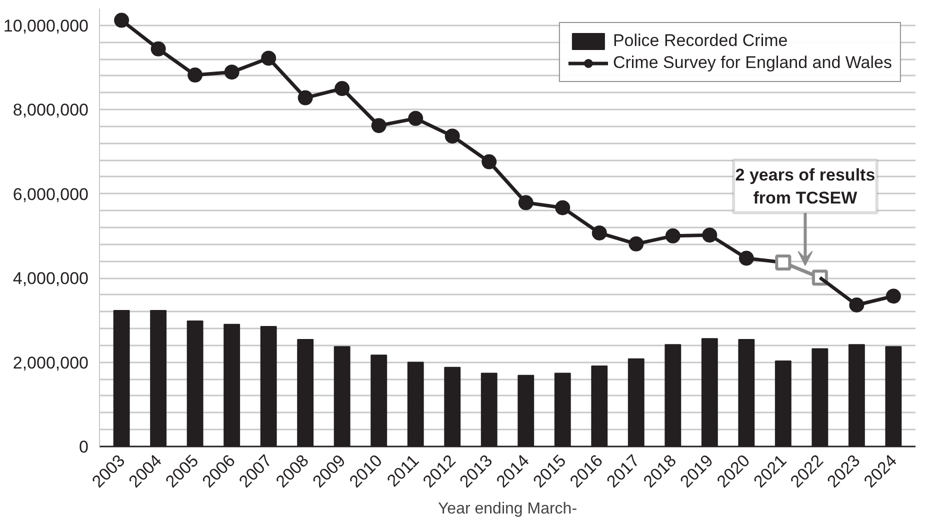 This screenshot has height=527, width=931. What do you see at coordinates (752, 63) in the screenshot?
I see `legend-label: Crime Survey for England and Wales` at bounding box center [752, 63].